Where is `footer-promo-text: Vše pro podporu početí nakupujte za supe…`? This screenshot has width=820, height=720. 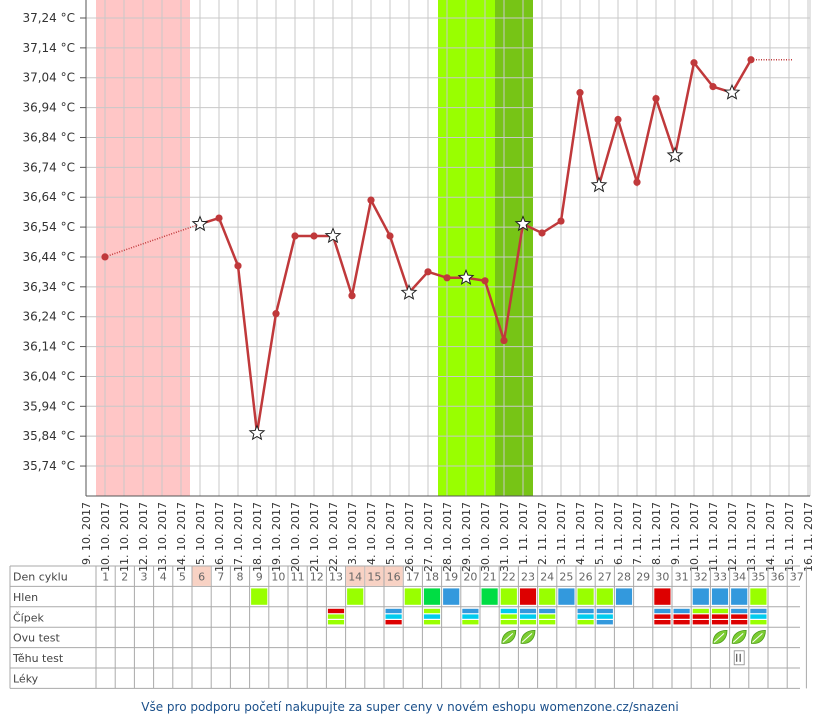 footer-promo-text: Vše pro podporu početí nakupujte za supe… is located at coordinates (410, 707).